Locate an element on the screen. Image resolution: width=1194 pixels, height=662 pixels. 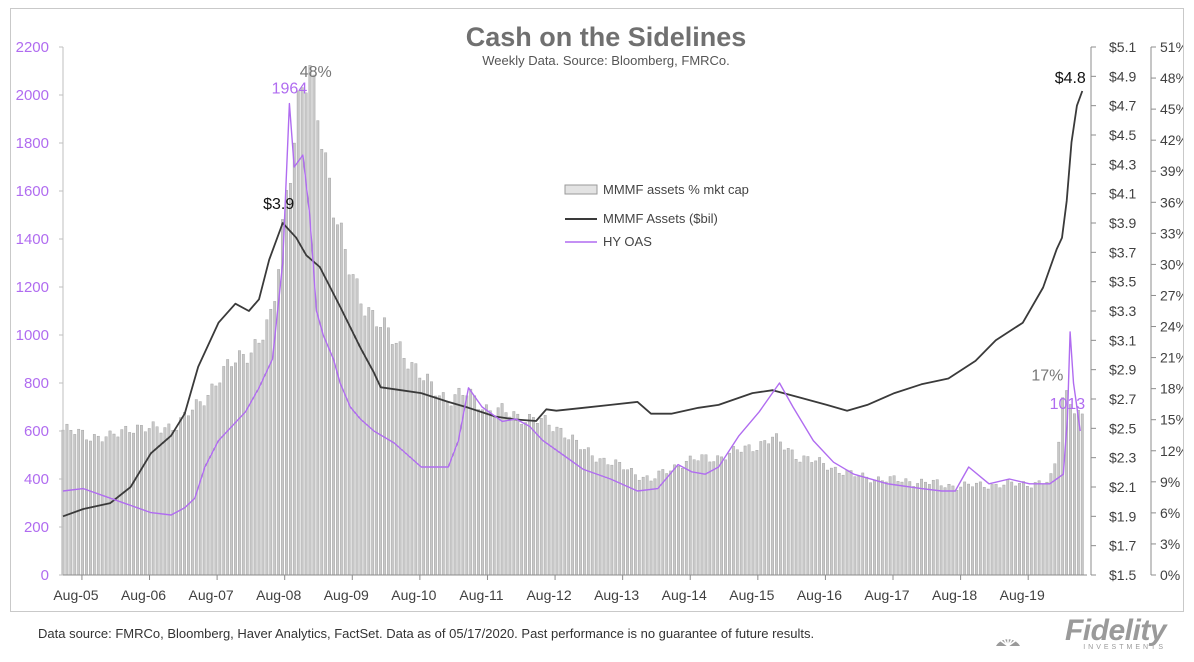
right-dollar-tick-label: $3.9 is located at coordinates (1122, 223).